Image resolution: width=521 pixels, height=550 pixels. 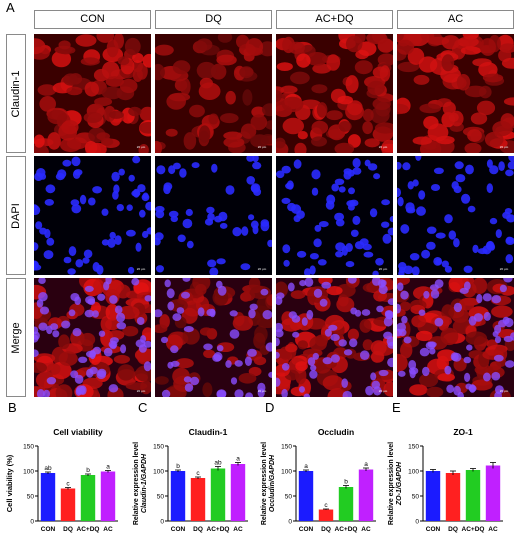 I want to click on chart-e-ytick-label: 0, so click(x=417, y=521).